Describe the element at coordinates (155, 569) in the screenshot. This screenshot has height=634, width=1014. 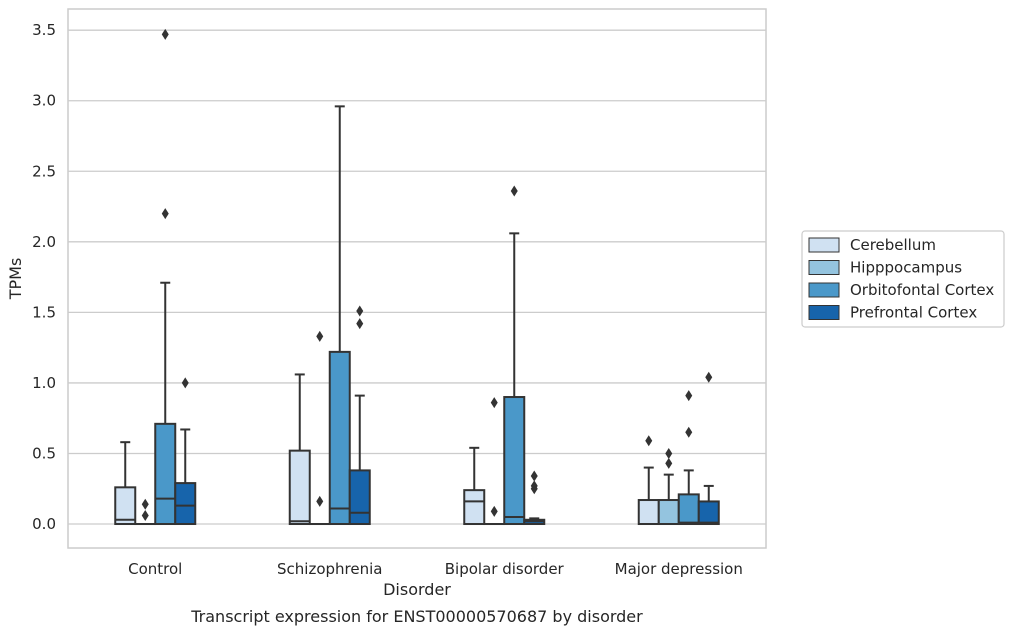
I see `x-tick-label: Control` at that location.